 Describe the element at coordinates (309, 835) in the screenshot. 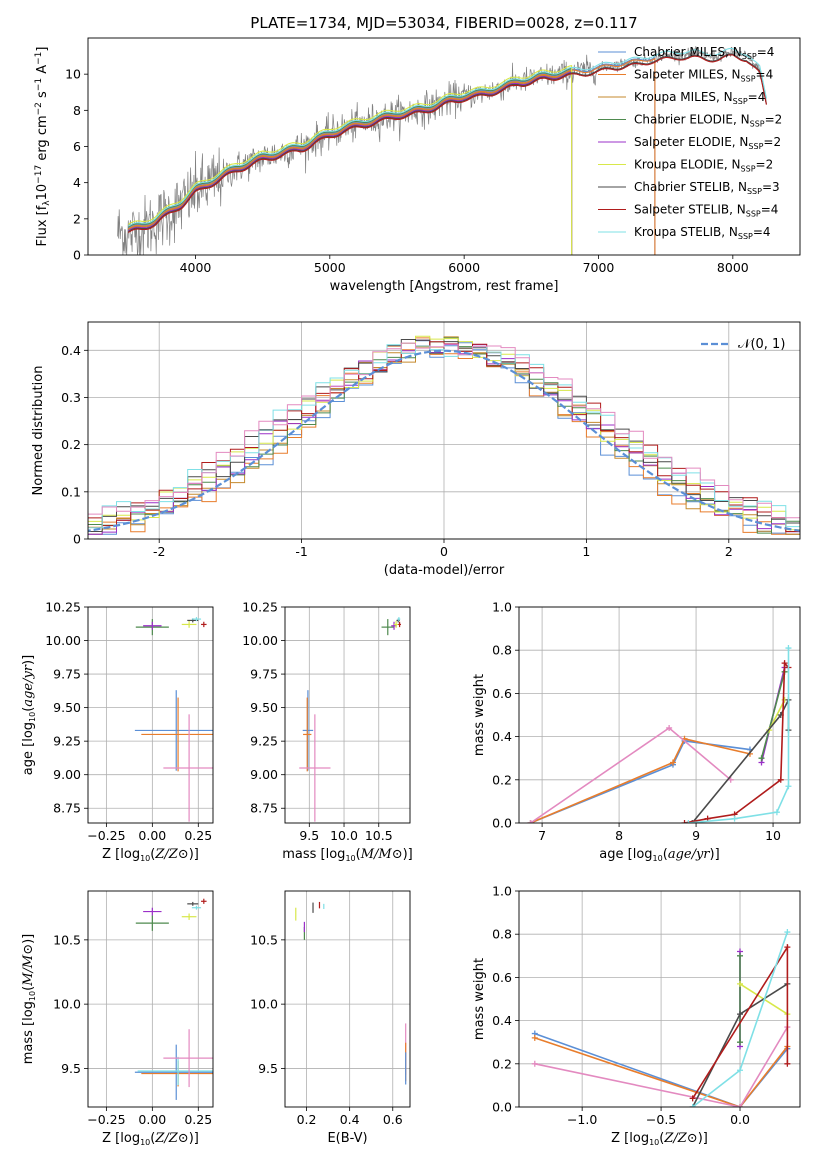

I see `x-tick-label: 9.5` at that location.